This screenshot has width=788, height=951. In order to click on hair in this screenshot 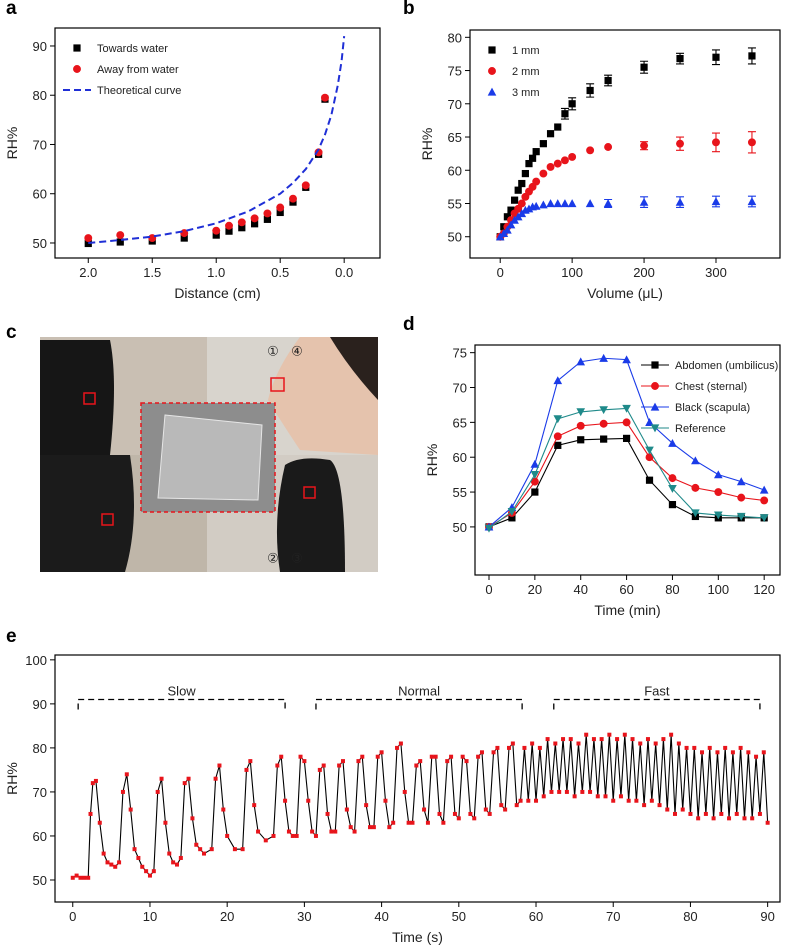, I will do `click(354, 368)`.